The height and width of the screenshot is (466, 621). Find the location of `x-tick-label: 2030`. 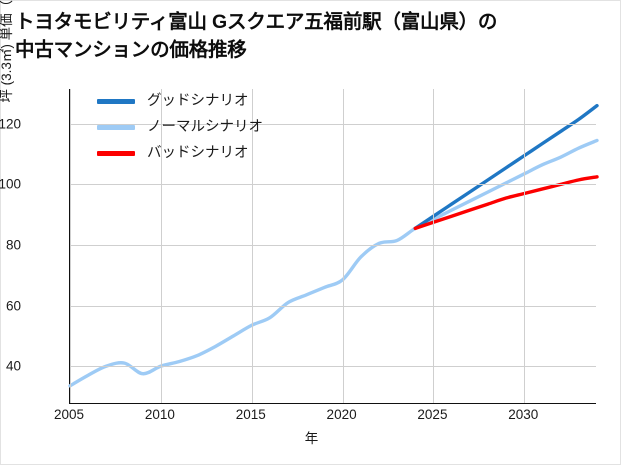

x-tick-label: 2030 is located at coordinates (523, 414).